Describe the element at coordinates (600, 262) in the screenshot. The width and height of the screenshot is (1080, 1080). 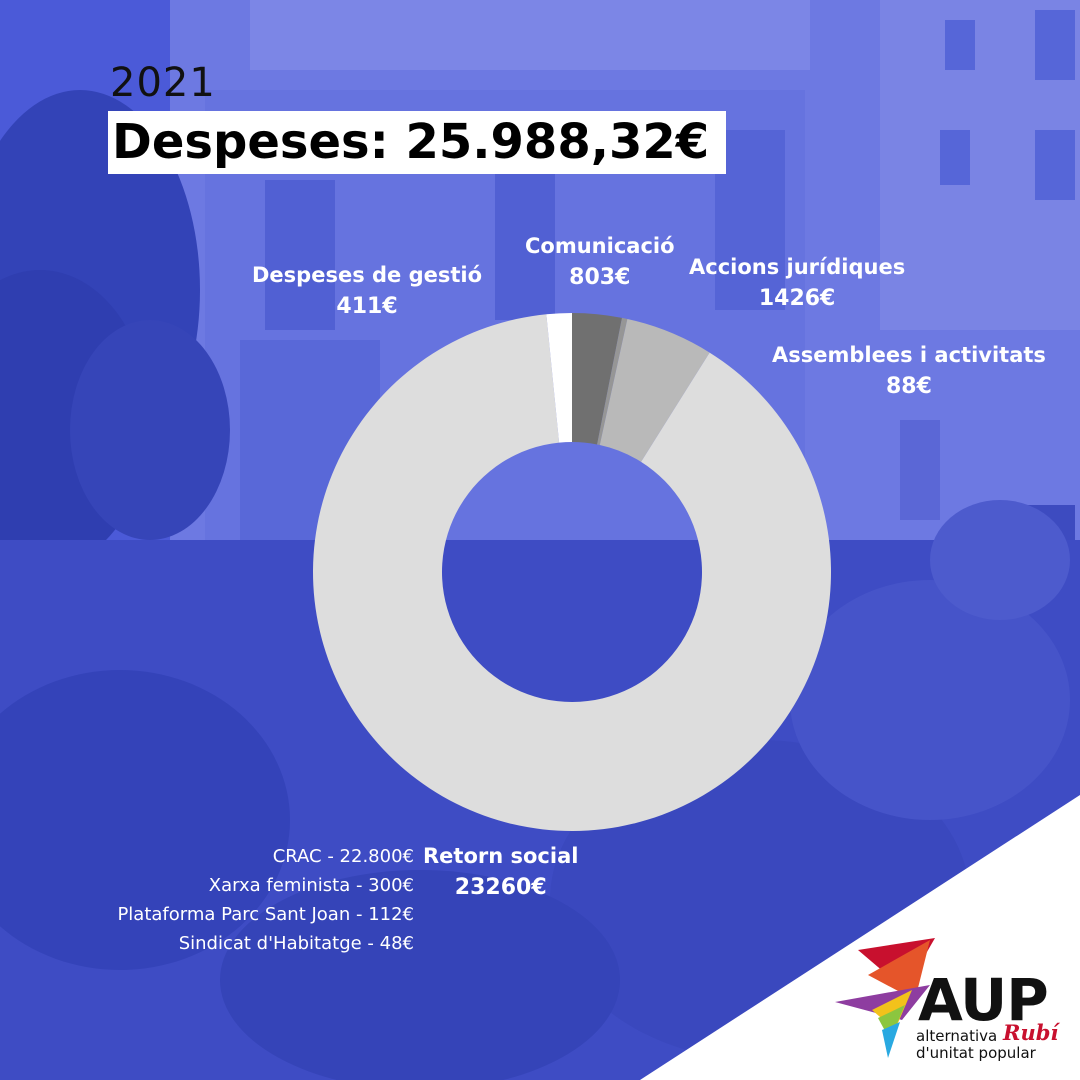
I see `label-comunicacio: Comunicació 803€` at that location.